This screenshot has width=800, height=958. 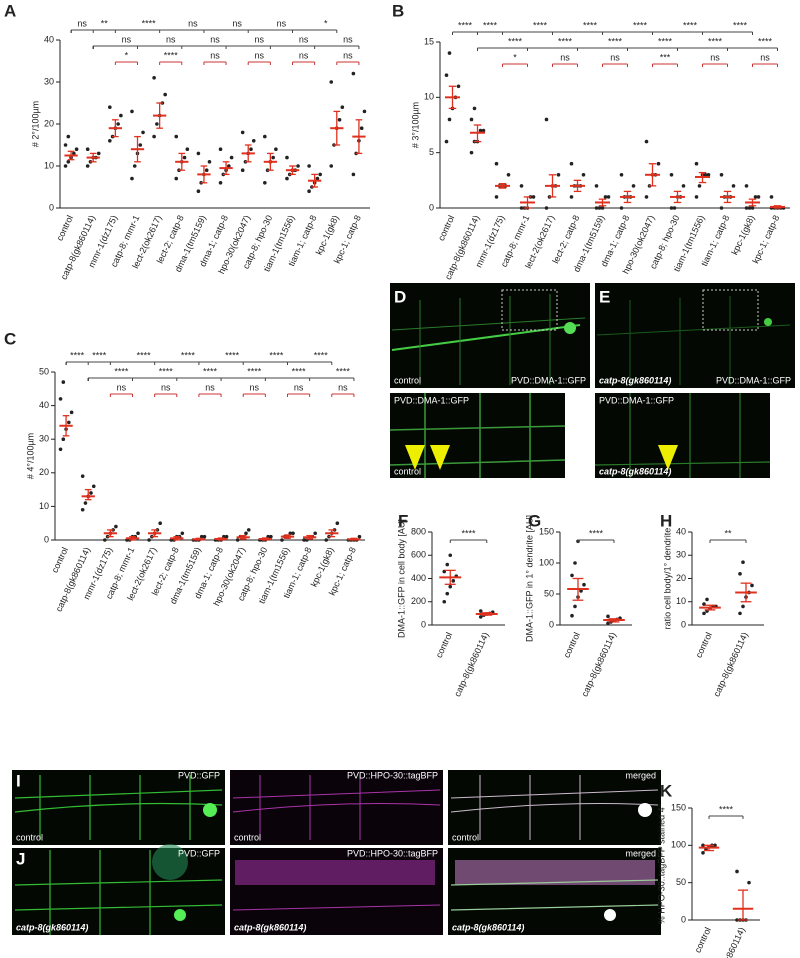 What do you see at coordinates (44, 405) in the screenshot?
I see `y-tick-label: 40` at bounding box center [44, 405].